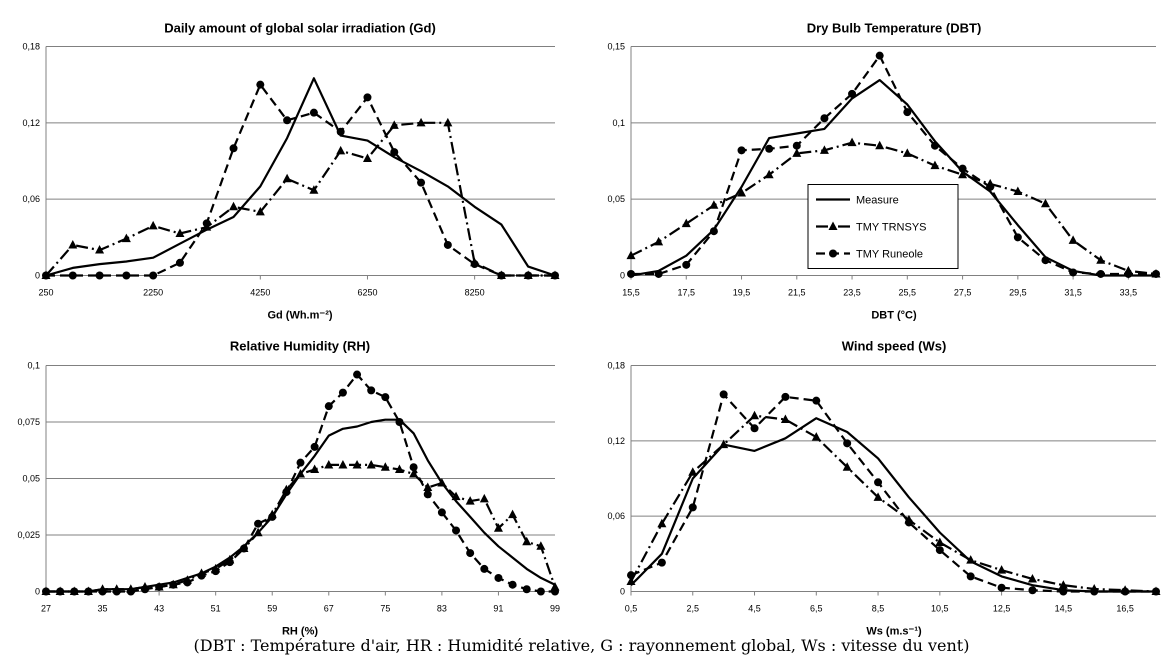  Describe the element at coordinates (686, 293) in the screenshot. I see `x-tick-label: 17,5` at that location.